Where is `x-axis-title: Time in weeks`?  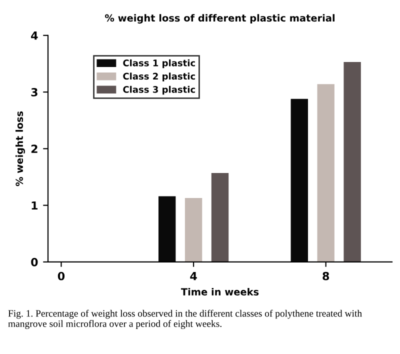 x-axis-title: Time in weeks is located at coordinates (219, 292).